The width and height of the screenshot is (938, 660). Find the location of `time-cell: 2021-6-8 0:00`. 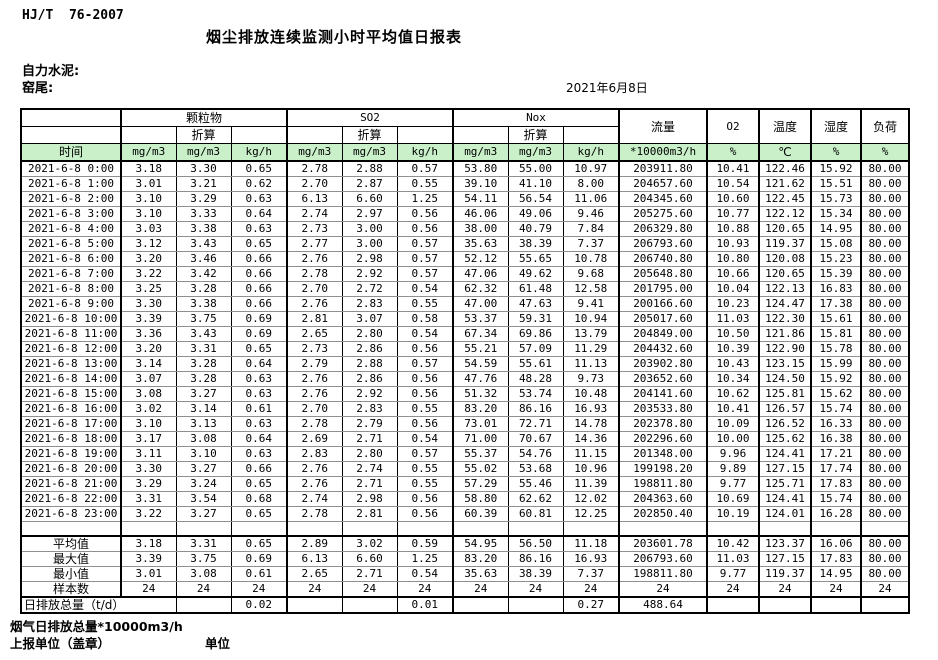

time-cell: 2021-6-8 0:00 is located at coordinates (71, 168).